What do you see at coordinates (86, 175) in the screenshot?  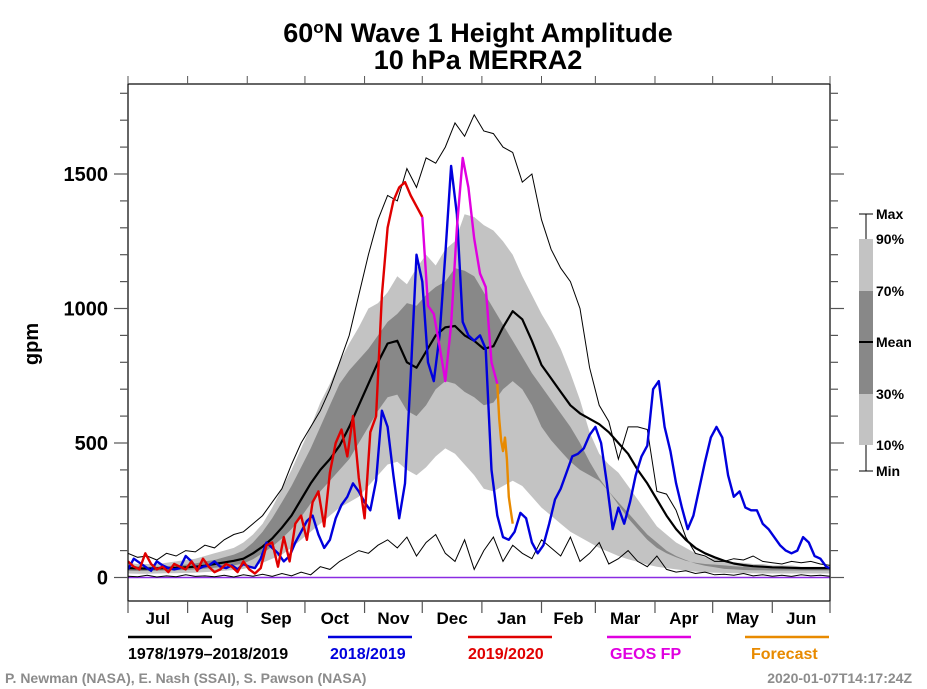 I see `y-tick-label: 1500` at bounding box center [86, 175].